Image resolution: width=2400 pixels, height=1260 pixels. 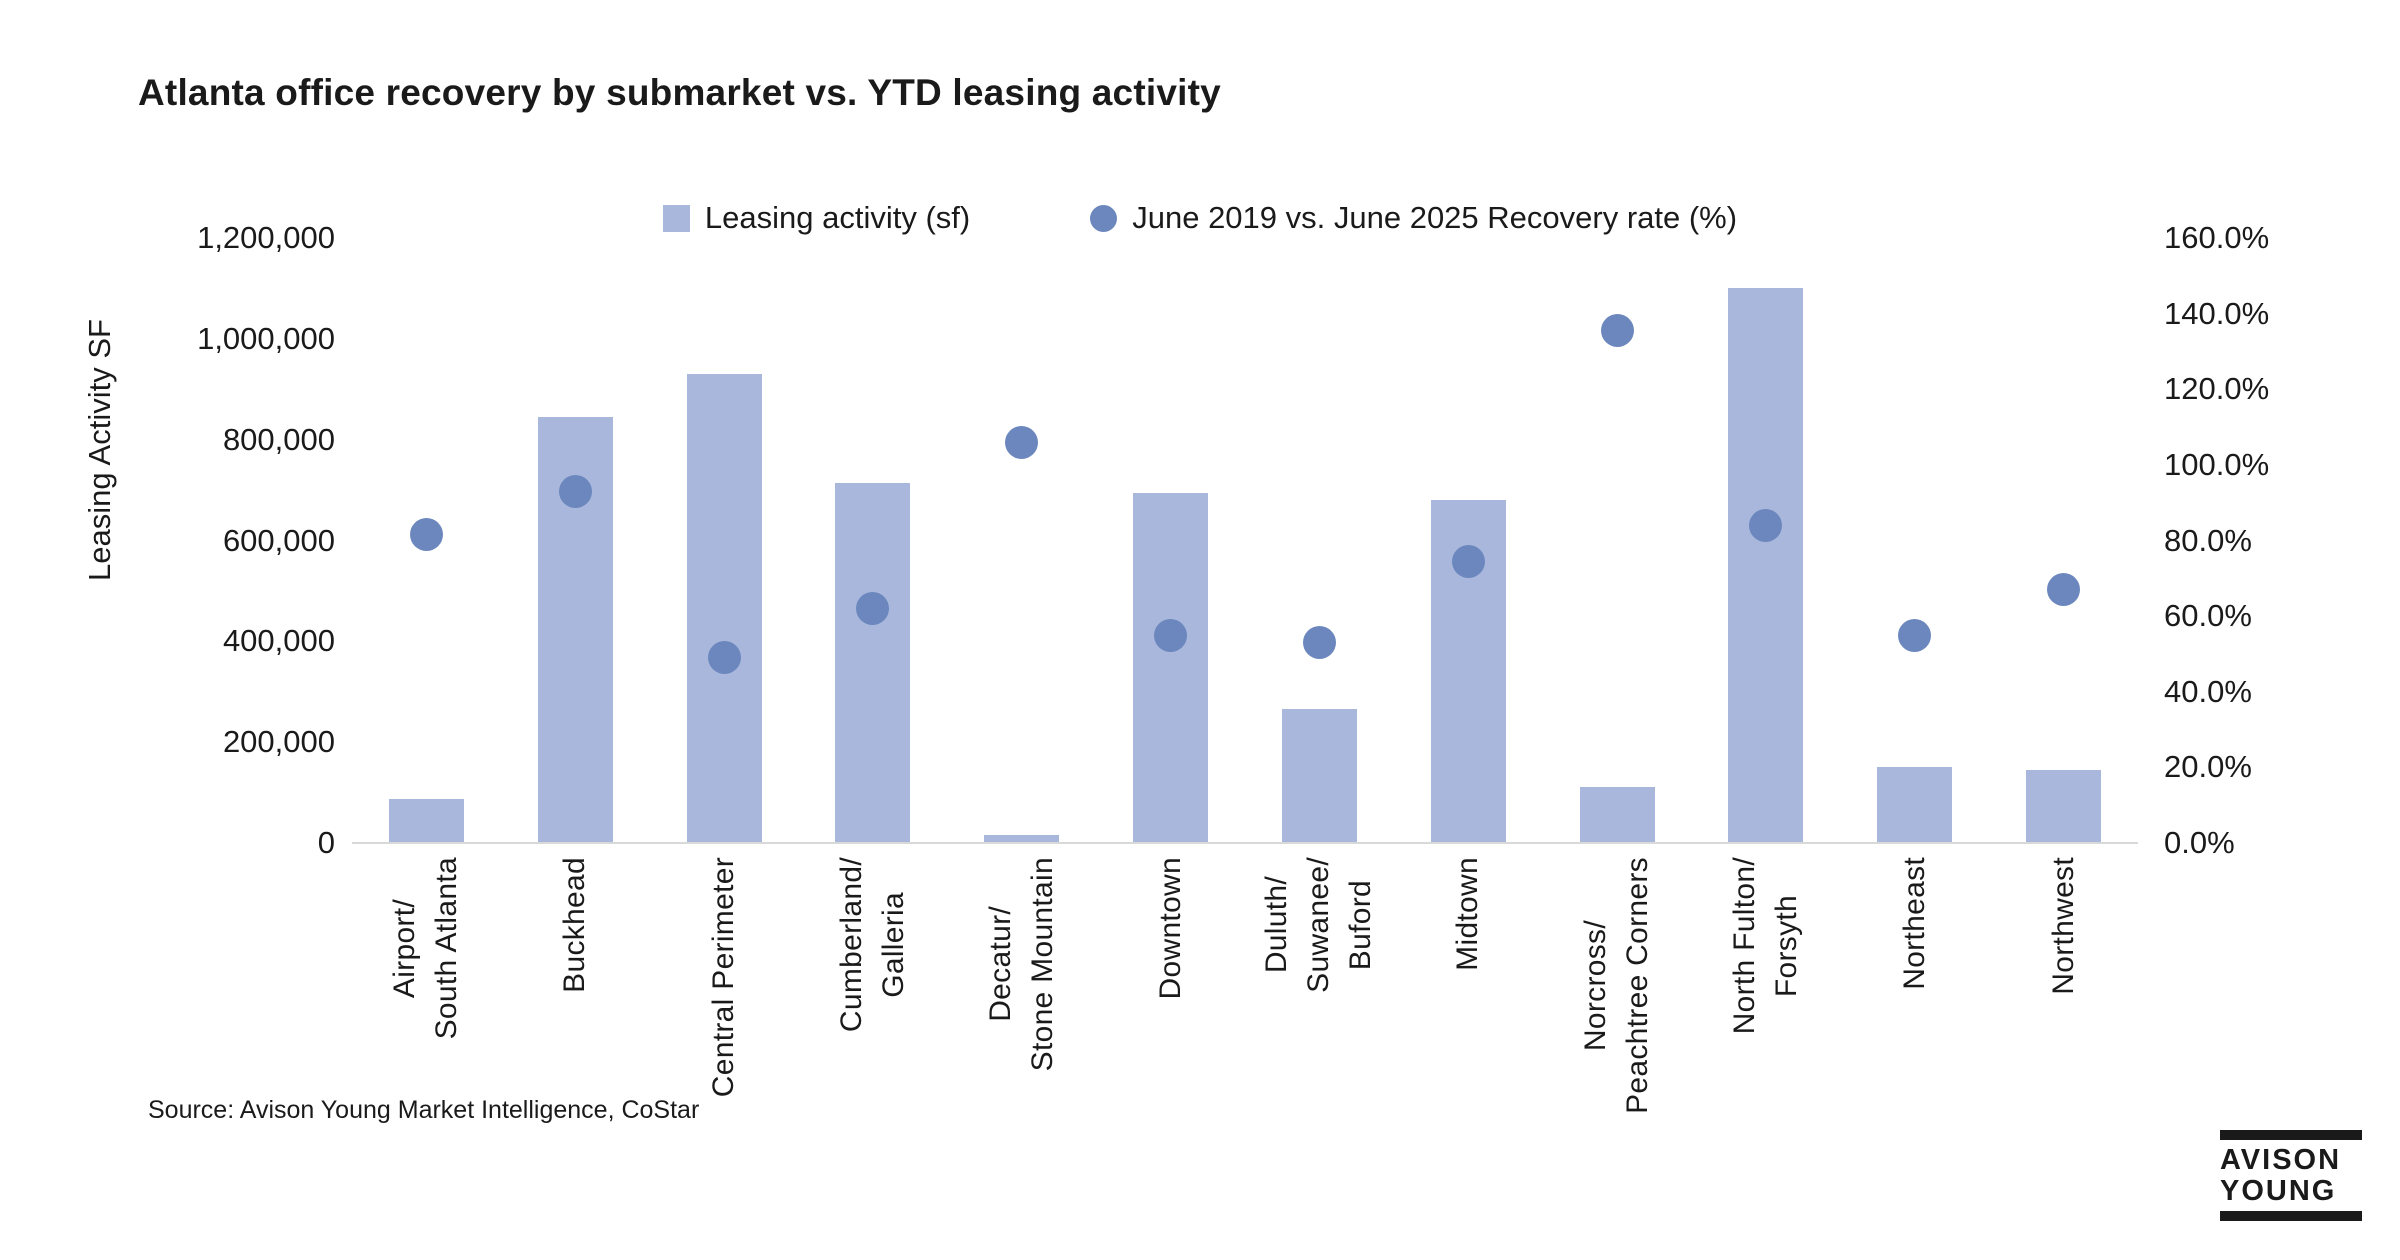 What do you see at coordinates (2217, 464) in the screenshot?
I see `right-axis-tick-label: 100.0%` at bounding box center [2217, 464].